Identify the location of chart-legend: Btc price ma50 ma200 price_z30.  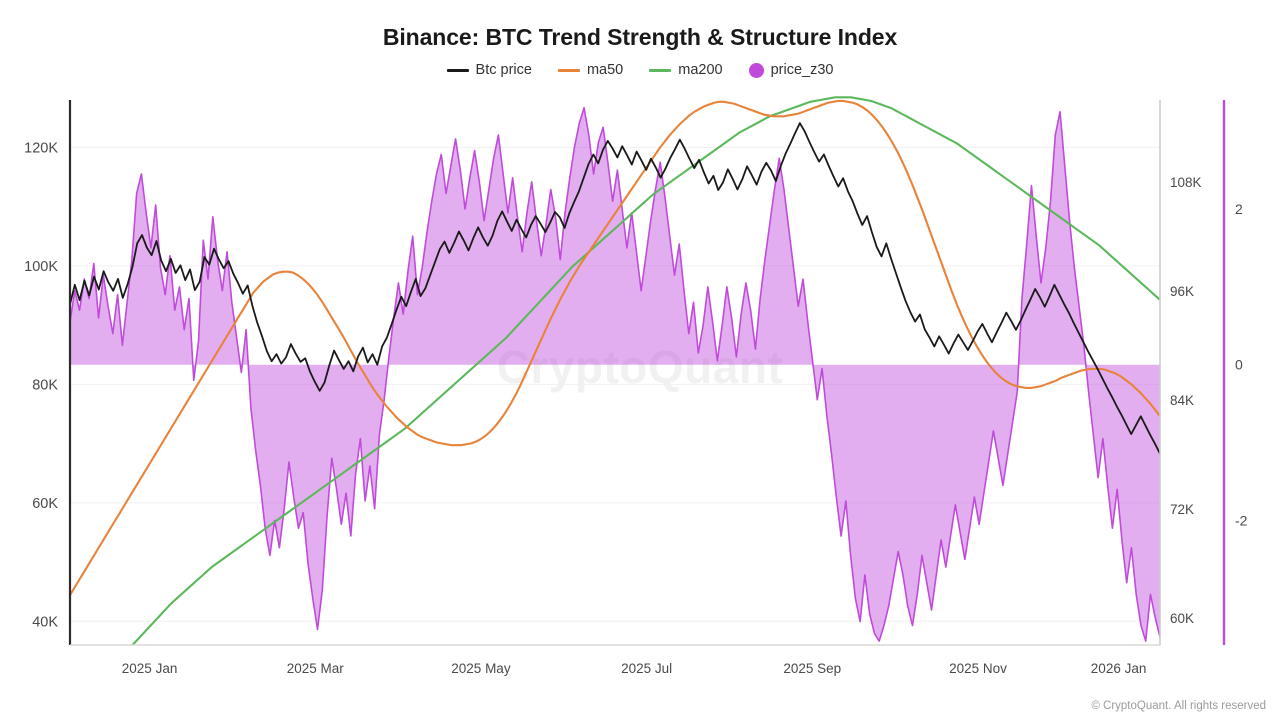
(640, 70).